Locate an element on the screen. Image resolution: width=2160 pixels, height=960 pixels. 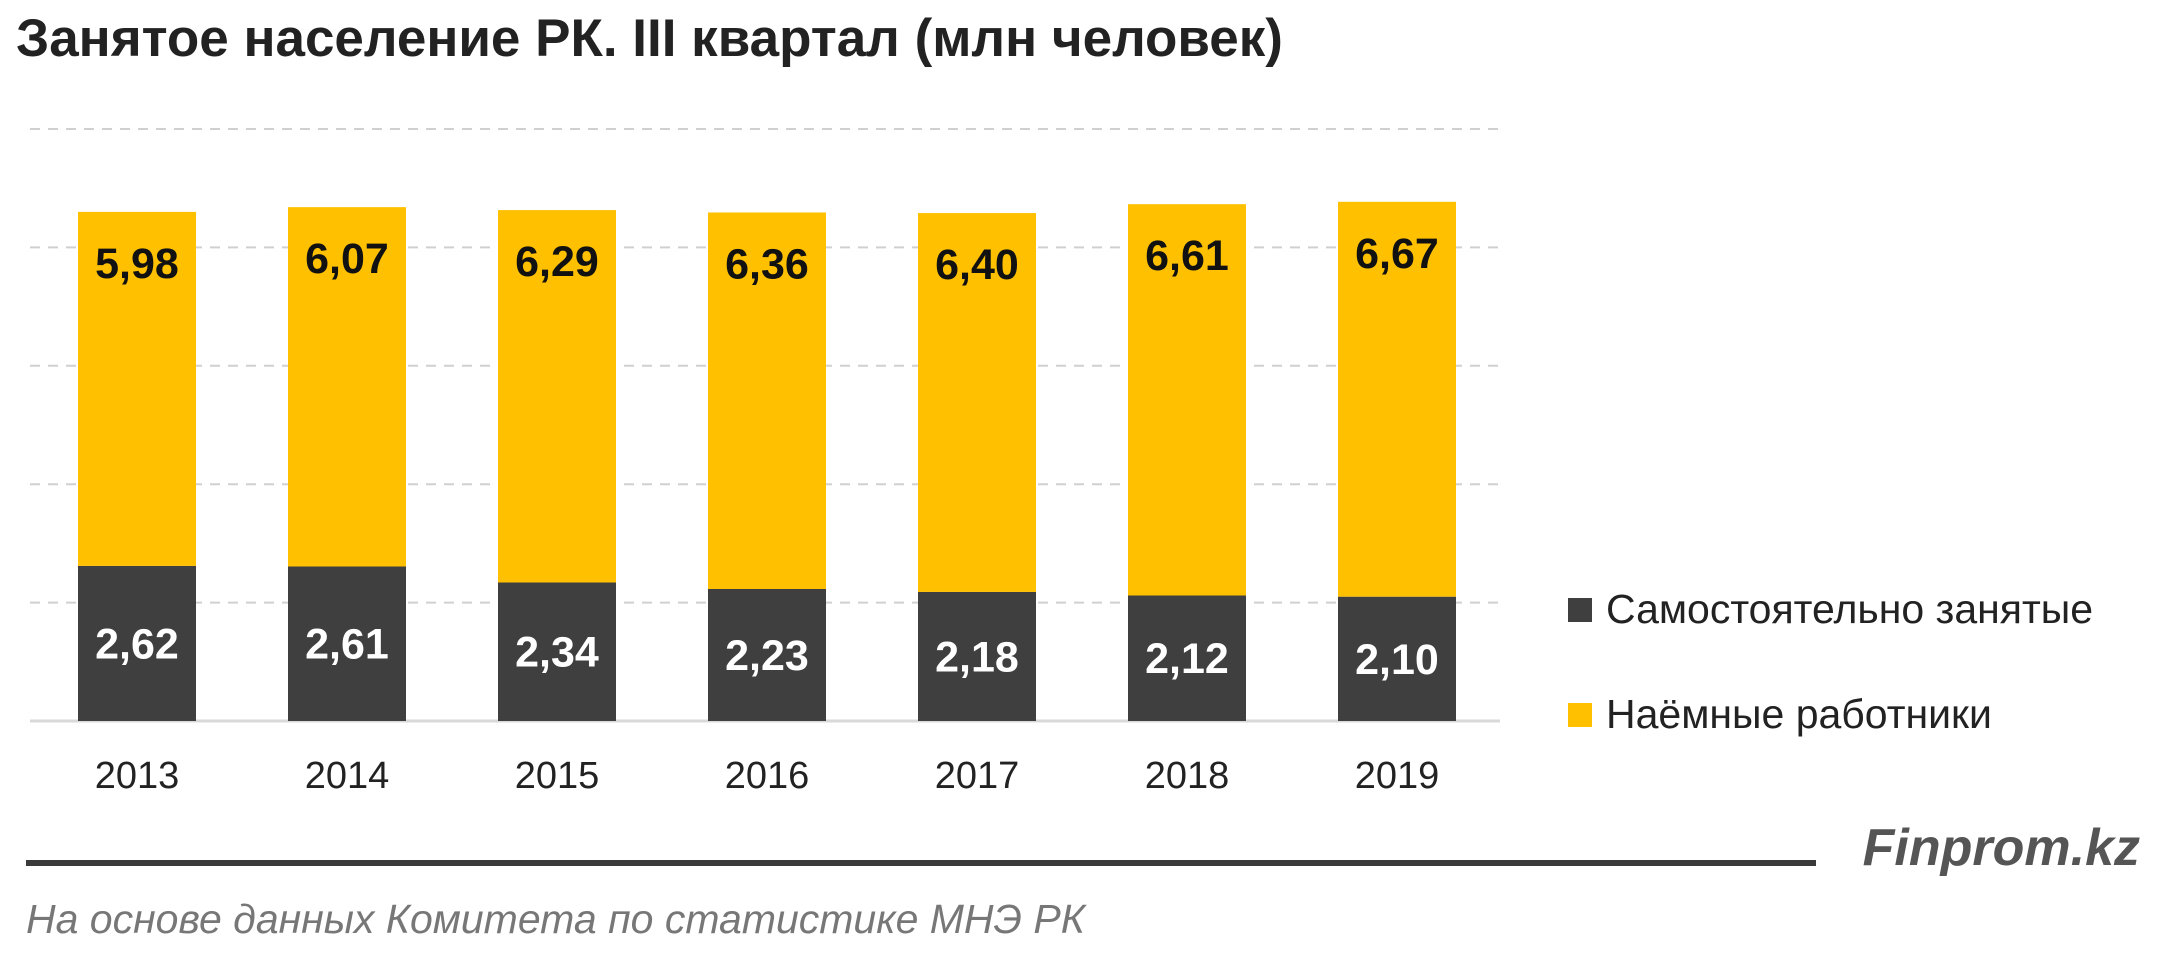
legend-label: Самостоятельно занятые is located at coordinates (1850, 609).